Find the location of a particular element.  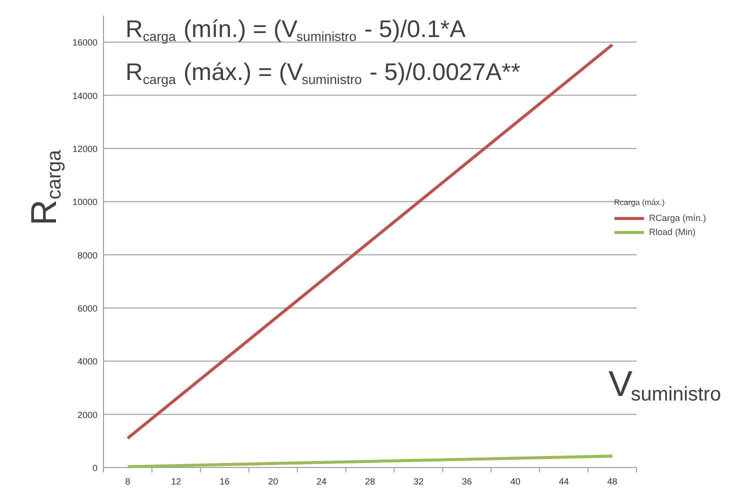

x-tick-label: 44 is located at coordinates (563, 481).